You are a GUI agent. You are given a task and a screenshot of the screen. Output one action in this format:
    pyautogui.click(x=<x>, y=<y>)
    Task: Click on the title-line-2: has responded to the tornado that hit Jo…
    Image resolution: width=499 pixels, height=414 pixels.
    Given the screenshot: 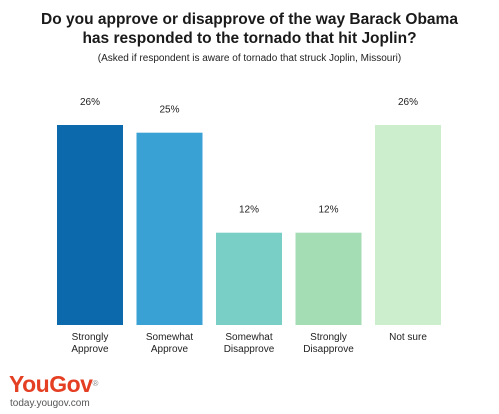 What is the action you would take?
    pyautogui.click(x=249, y=38)
    